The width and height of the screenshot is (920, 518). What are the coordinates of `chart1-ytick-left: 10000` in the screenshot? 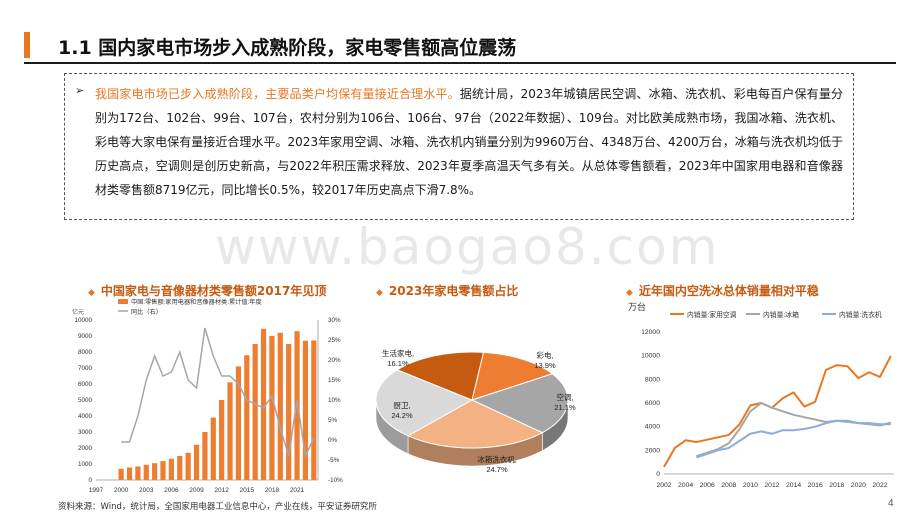 It's located at (83, 320).